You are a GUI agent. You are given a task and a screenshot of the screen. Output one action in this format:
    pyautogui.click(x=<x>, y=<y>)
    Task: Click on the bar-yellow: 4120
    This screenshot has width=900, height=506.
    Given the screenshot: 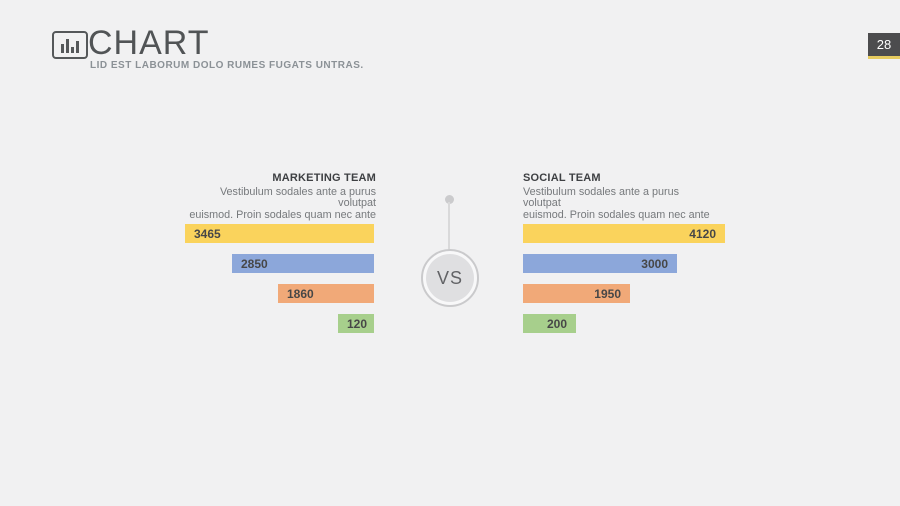 What is the action you would take?
    pyautogui.click(x=624, y=233)
    